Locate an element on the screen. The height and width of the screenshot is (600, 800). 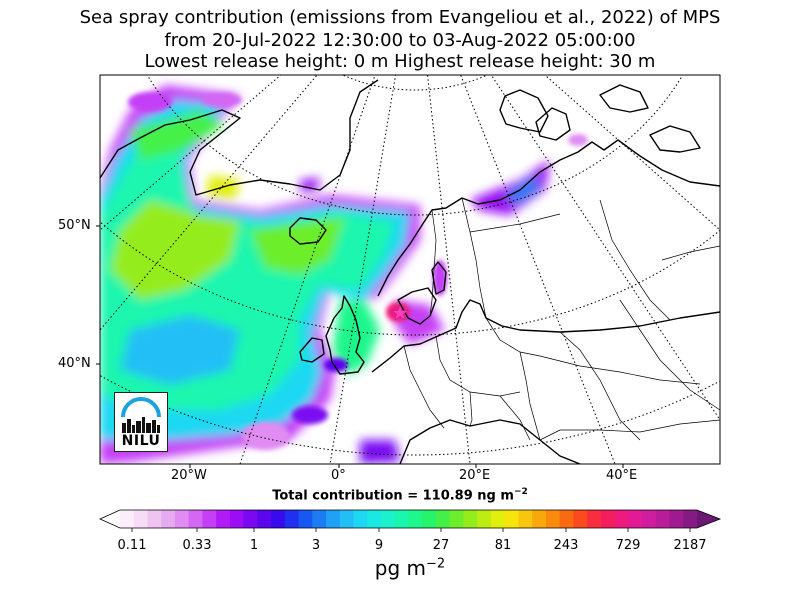
colorbar-unit-label: pg m−2 is located at coordinates (400, 568).